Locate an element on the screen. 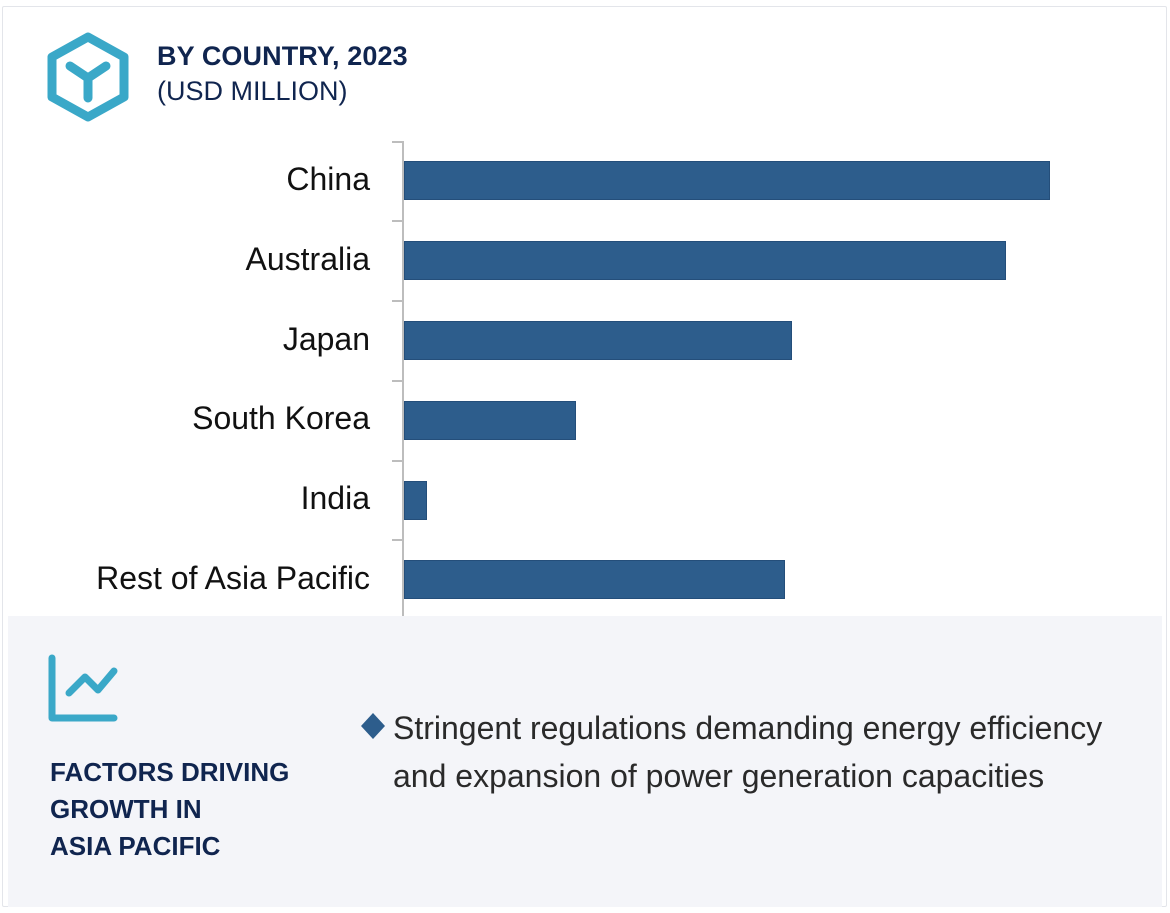 This screenshot has width=1170, height=913. hexagon-y-icon is located at coordinates (88, 77).